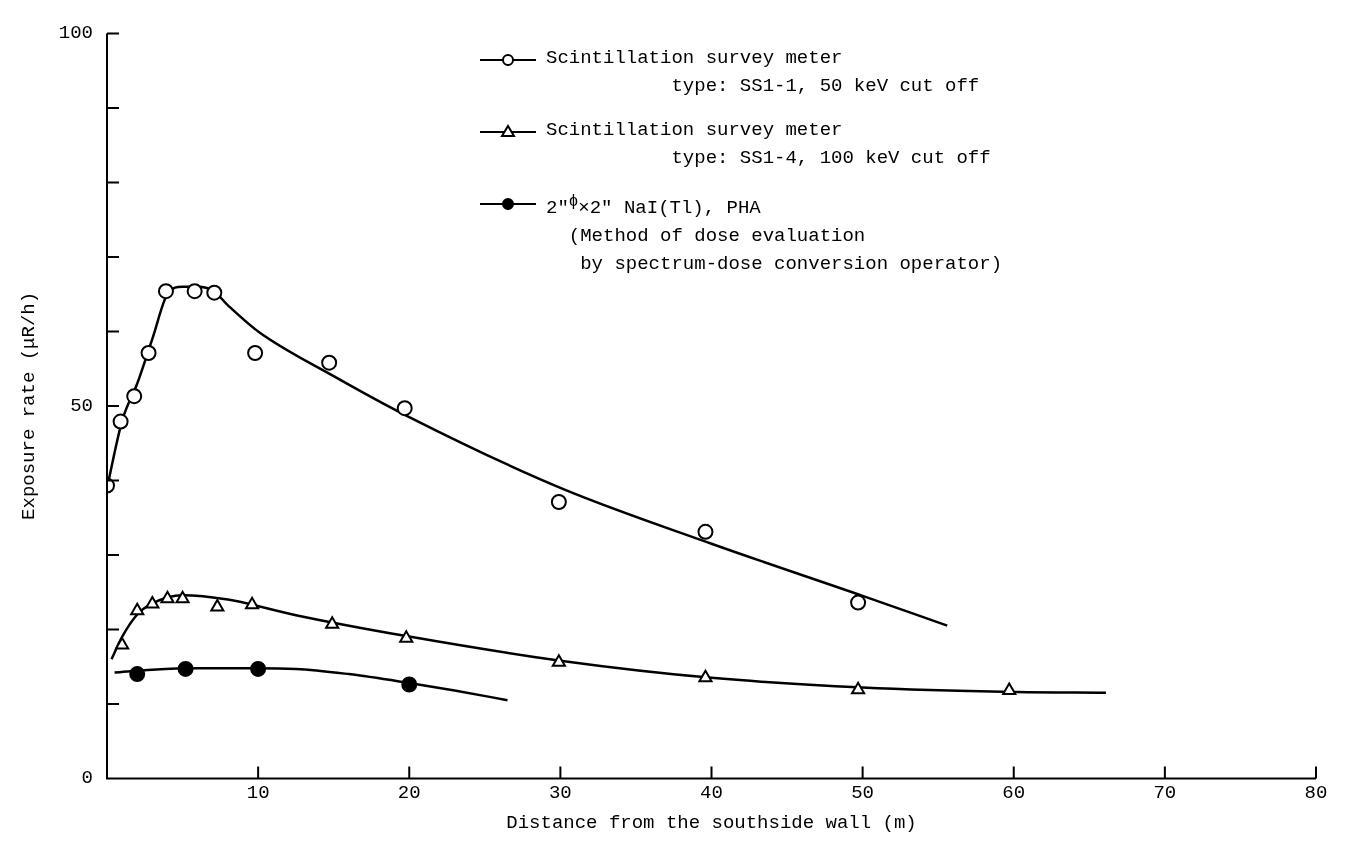 The image size is (1346, 848). What do you see at coordinates (774, 235) in the screenshot?
I see `legend-label: 2"$^{ϕ}$×2" NaI(Tl), PHA (Method of dose evaluation by spectrum-dose conversion operator)` at bounding box center [774, 235].